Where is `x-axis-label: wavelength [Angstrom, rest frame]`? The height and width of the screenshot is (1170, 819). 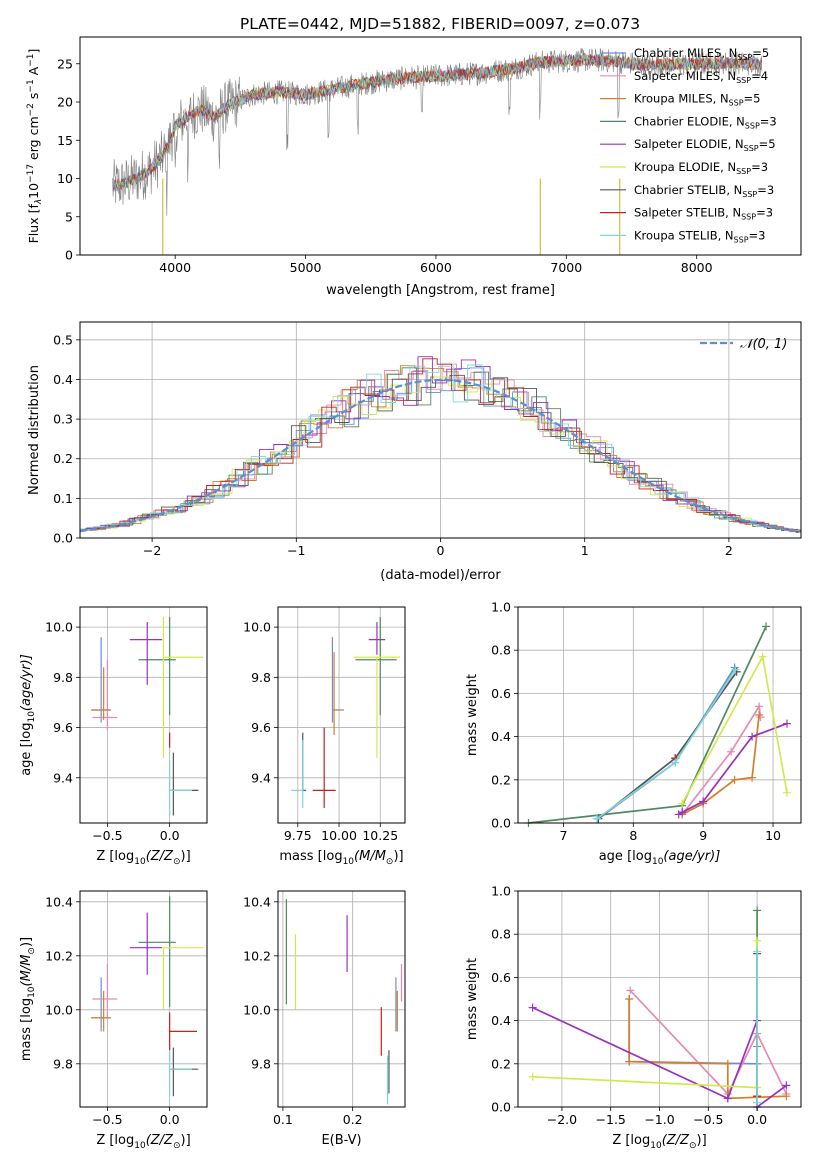 x-axis-label: wavelength [Angstrom, rest frame] is located at coordinates (440, 290).